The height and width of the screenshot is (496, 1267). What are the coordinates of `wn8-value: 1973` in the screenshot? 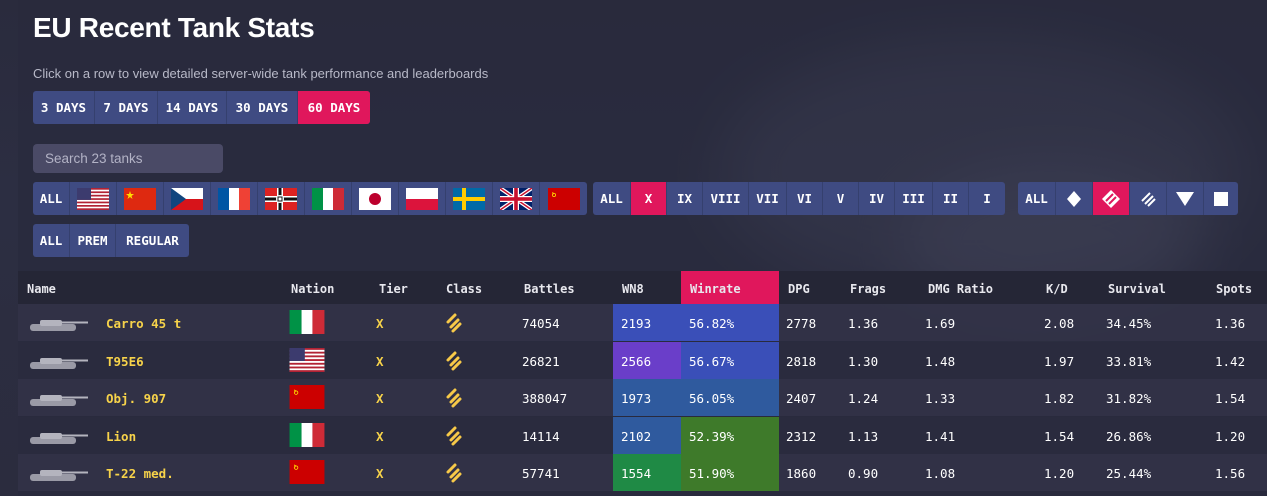 It's located at (636, 398).